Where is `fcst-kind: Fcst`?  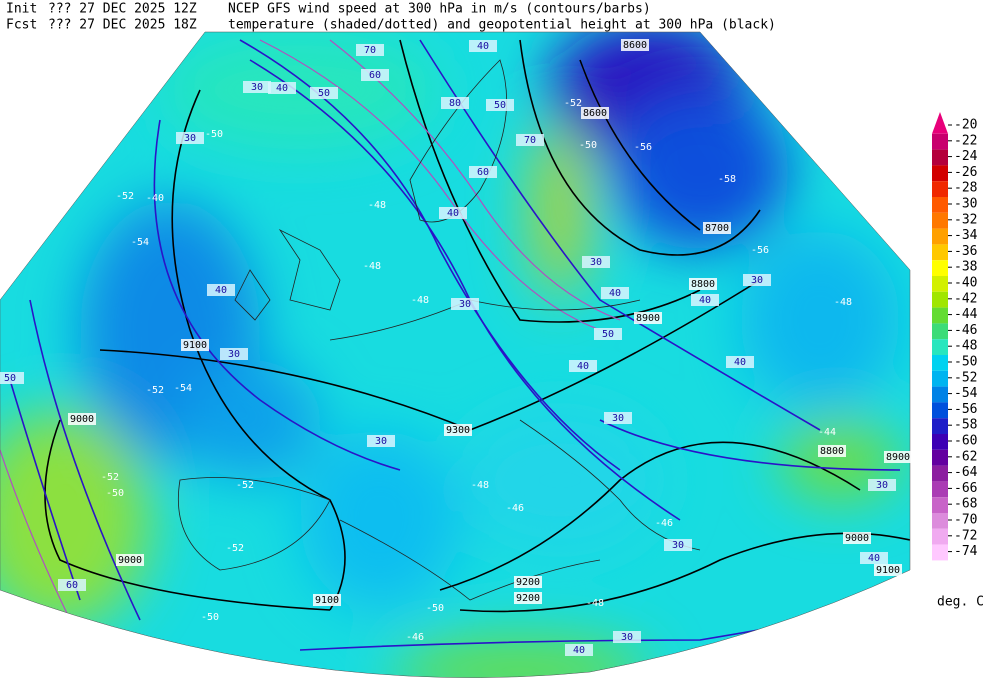
fcst-kind: Fcst is located at coordinates (21, 25).